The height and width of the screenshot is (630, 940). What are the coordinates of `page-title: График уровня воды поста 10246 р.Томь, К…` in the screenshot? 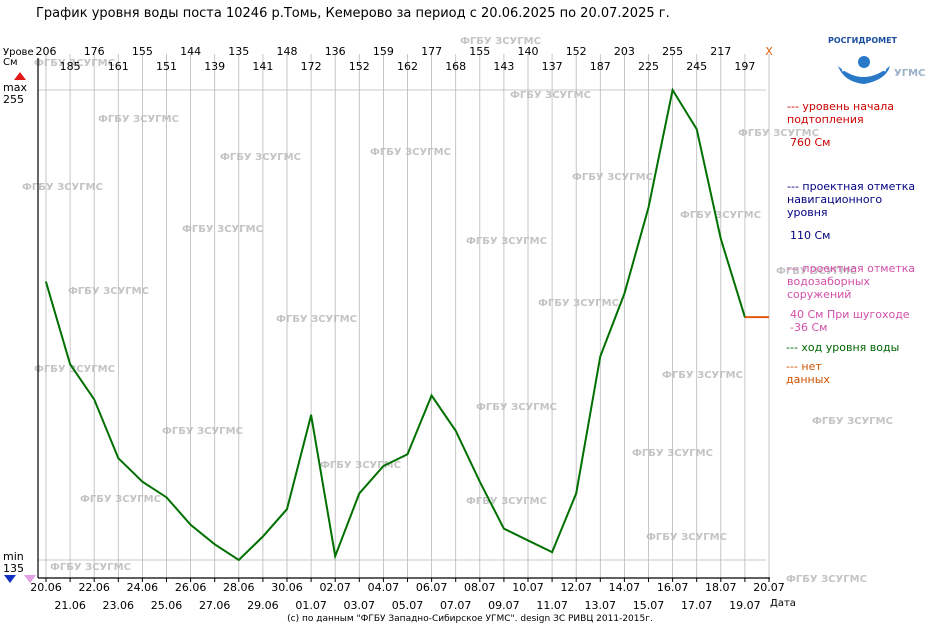 It's located at (353, 13).